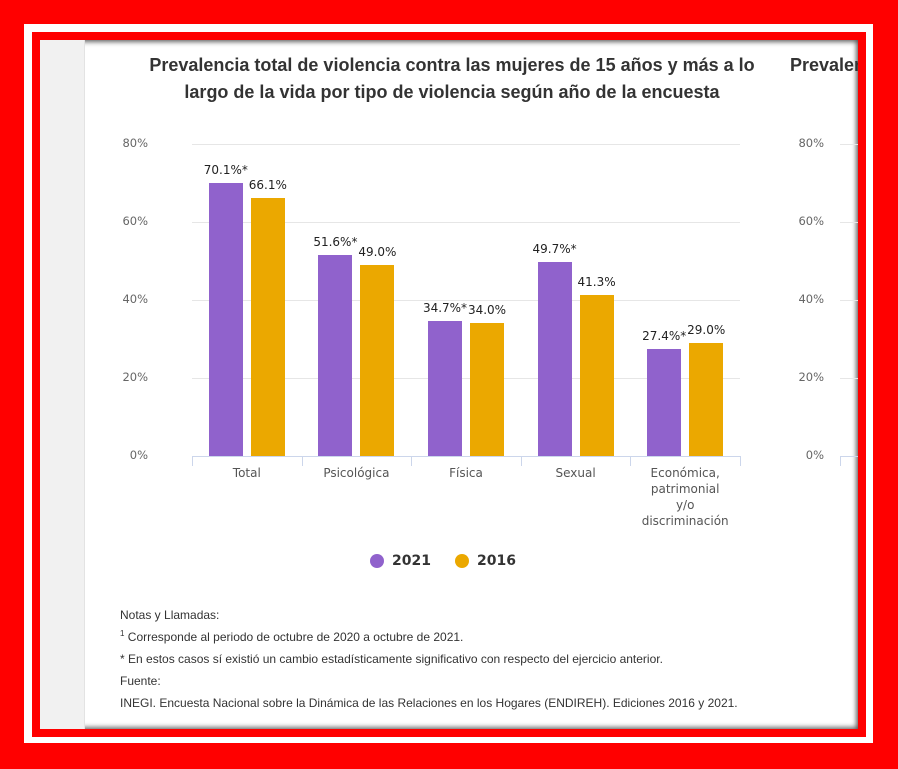  I want to click on data-label: 49.0%, so click(377, 251).